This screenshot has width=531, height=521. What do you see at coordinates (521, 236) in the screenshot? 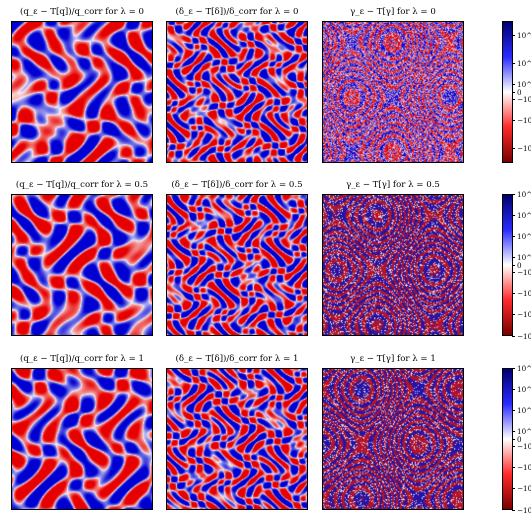
I see `colorbar-tick-label: 10^−6` at bounding box center [521, 236].